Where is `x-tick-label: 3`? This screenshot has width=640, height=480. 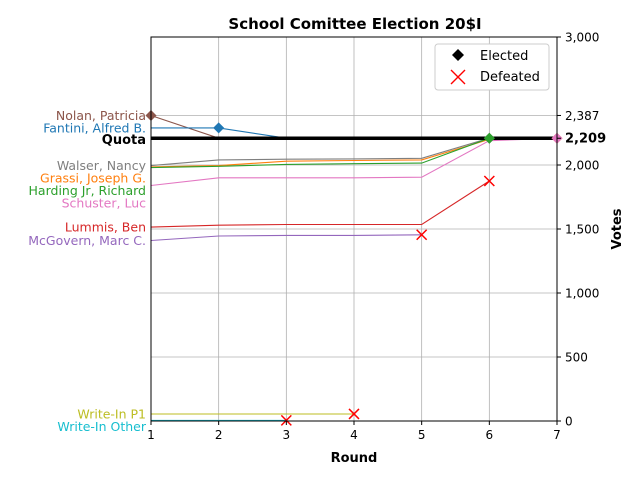
x-tick-label: 3 is located at coordinates (287, 435).